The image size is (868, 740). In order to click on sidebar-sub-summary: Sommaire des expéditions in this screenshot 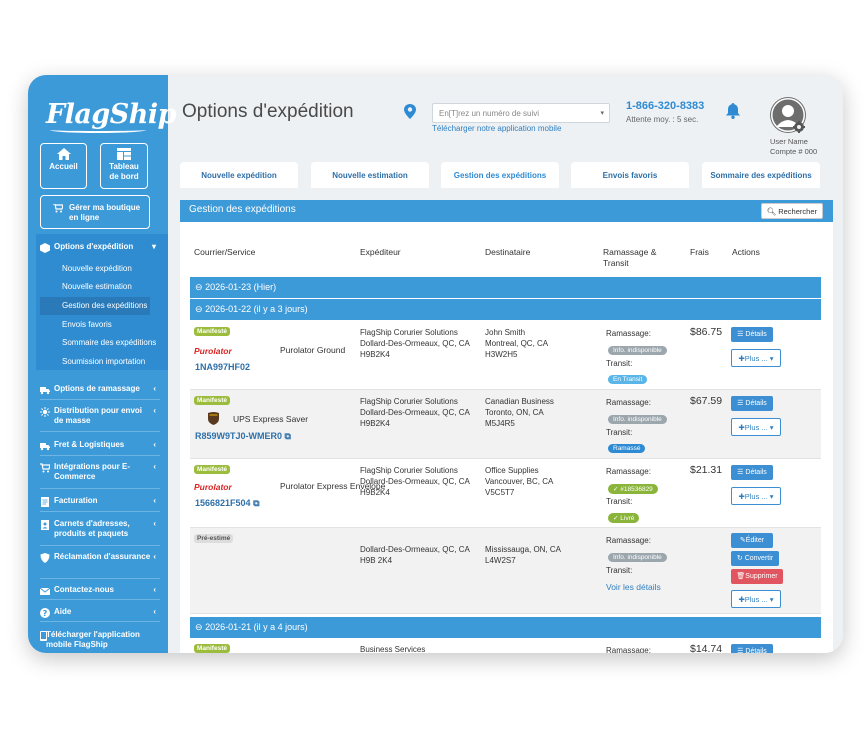, I will do `click(109, 342)`.